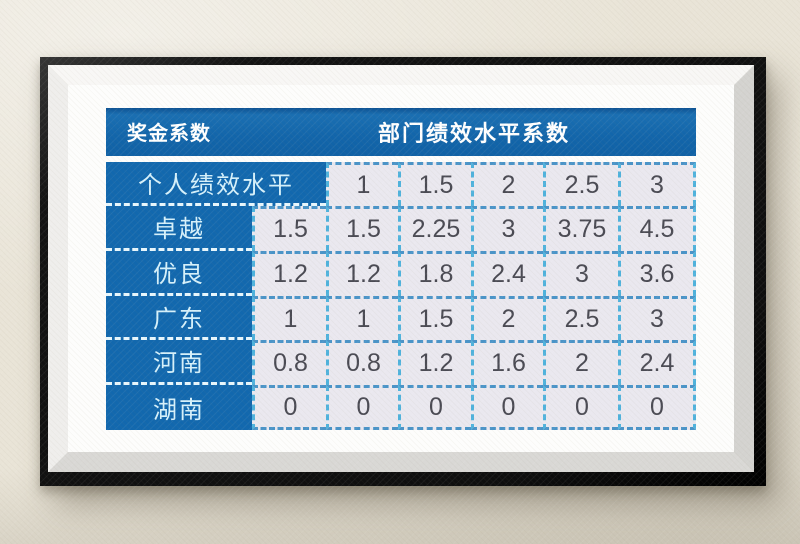 The height and width of the screenshot is (544, 800). I want to click on row-label: 湖南, so click(179, 407).